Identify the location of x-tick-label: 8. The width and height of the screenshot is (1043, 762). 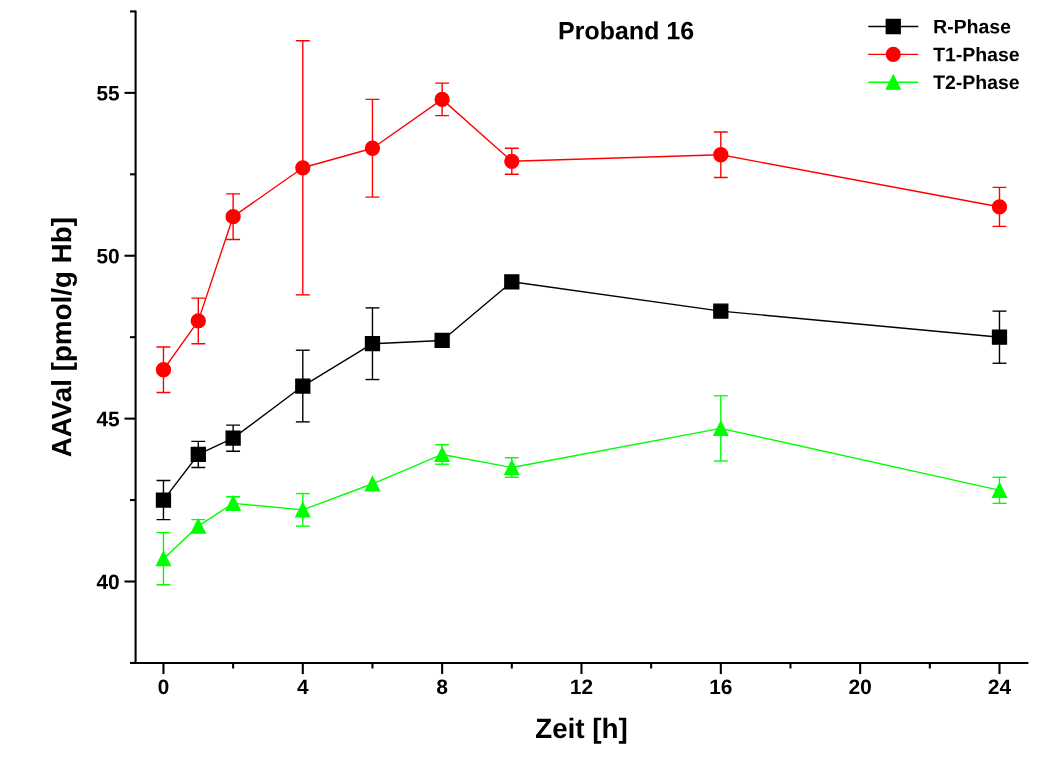
(442, 687).